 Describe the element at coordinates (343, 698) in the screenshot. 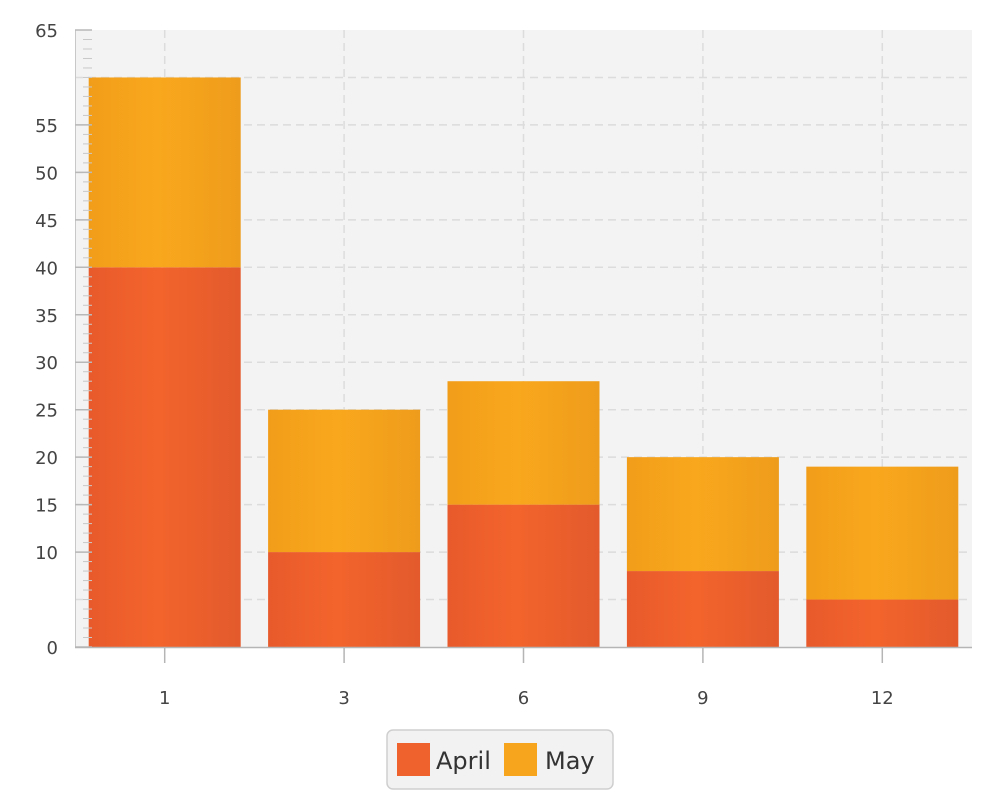

I see `x-tick-label: 3` at that location.